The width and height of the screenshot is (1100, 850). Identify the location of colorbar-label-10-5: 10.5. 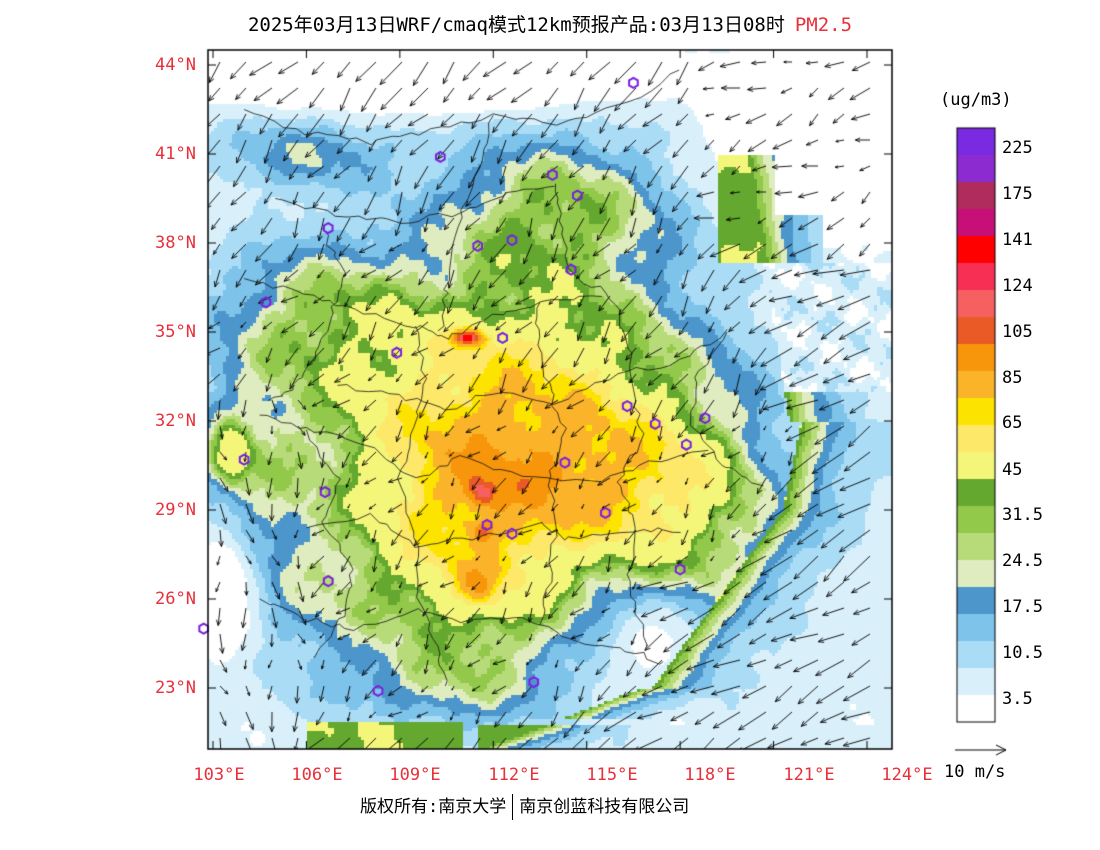
(1022, 653).